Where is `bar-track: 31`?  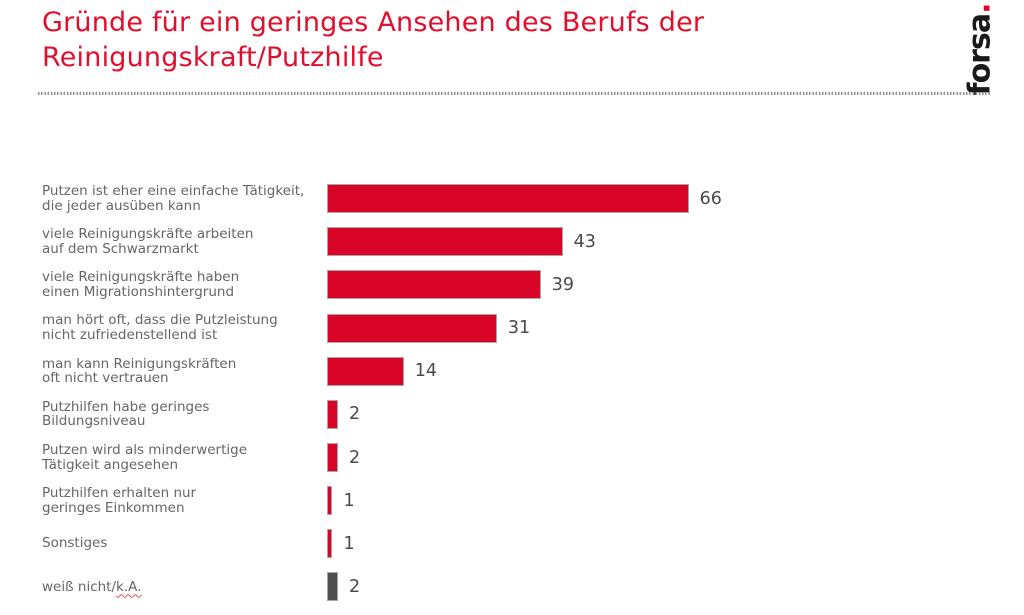
bar-track: 31 is located at coordinates (675, 328).